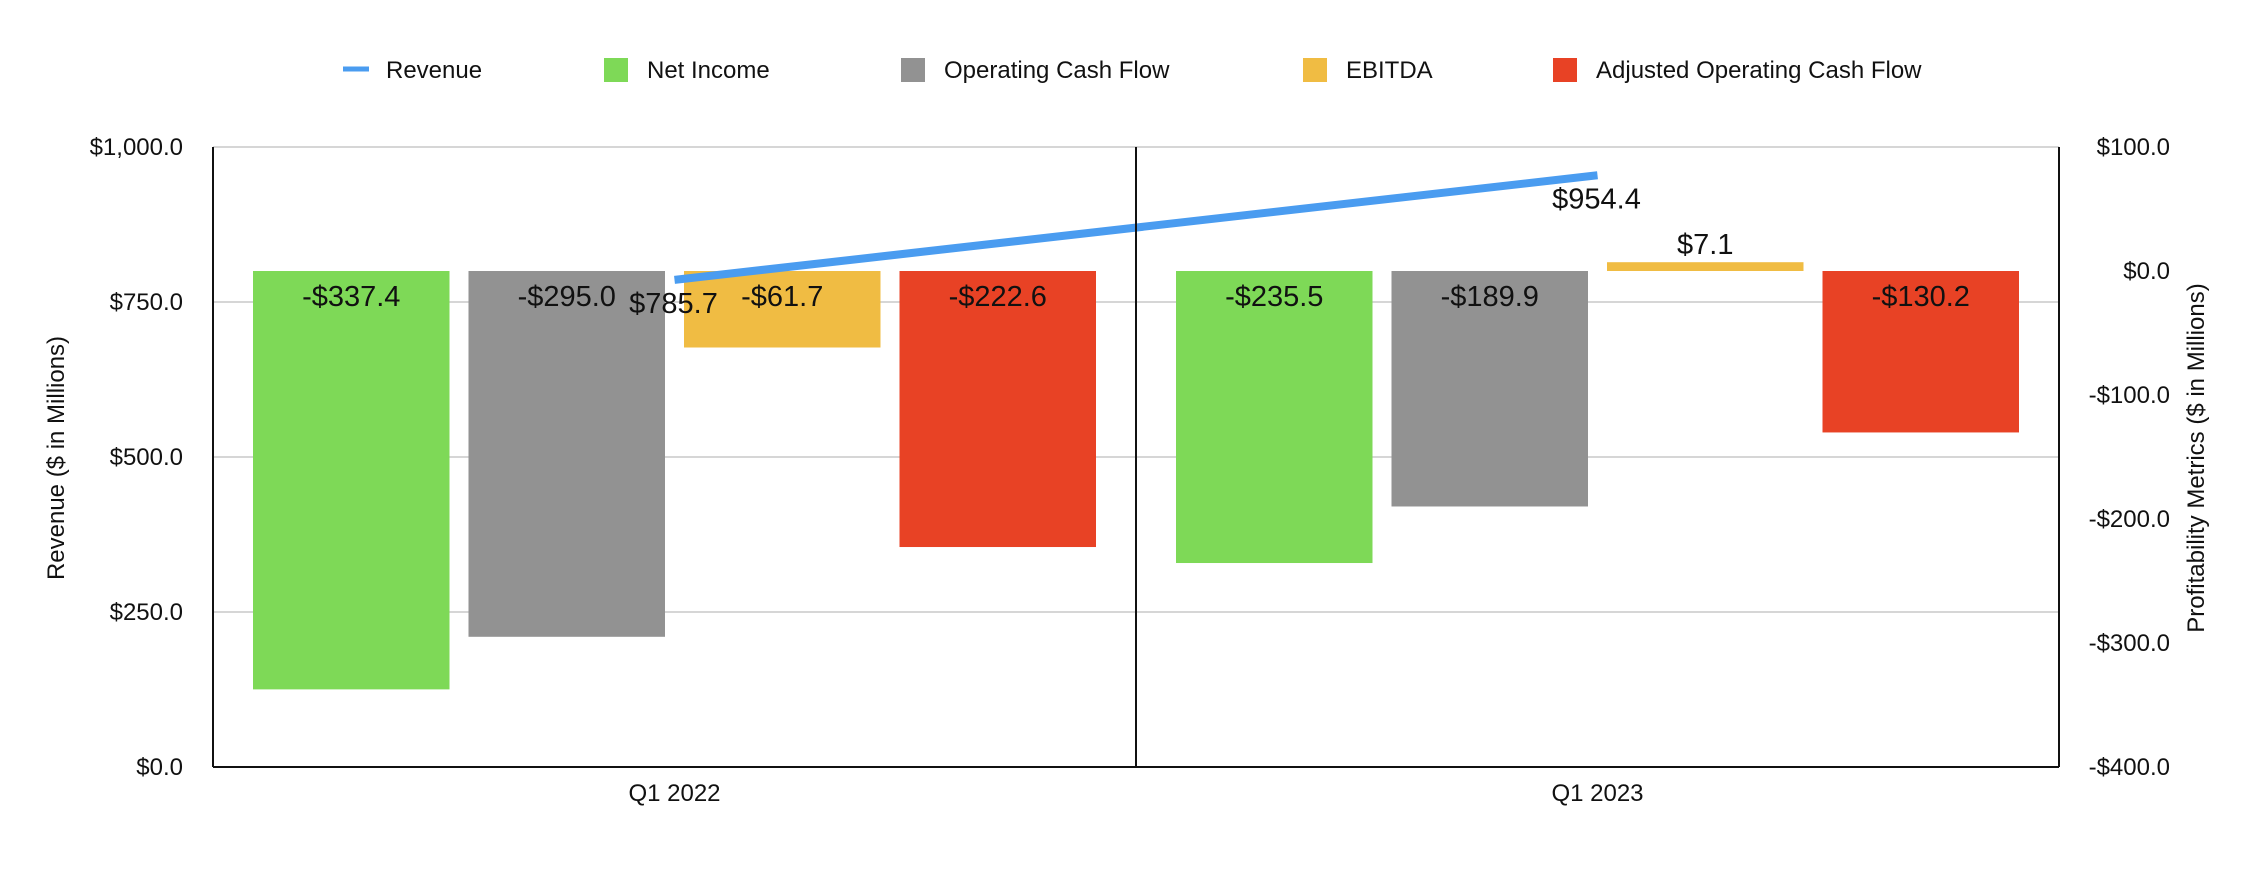 The width and height of the screenshot is (2250, 884). Describe the element at coordinates (913, 70) in the screenshot. I see `legend-swatch-operating-cash-flow` at that location.